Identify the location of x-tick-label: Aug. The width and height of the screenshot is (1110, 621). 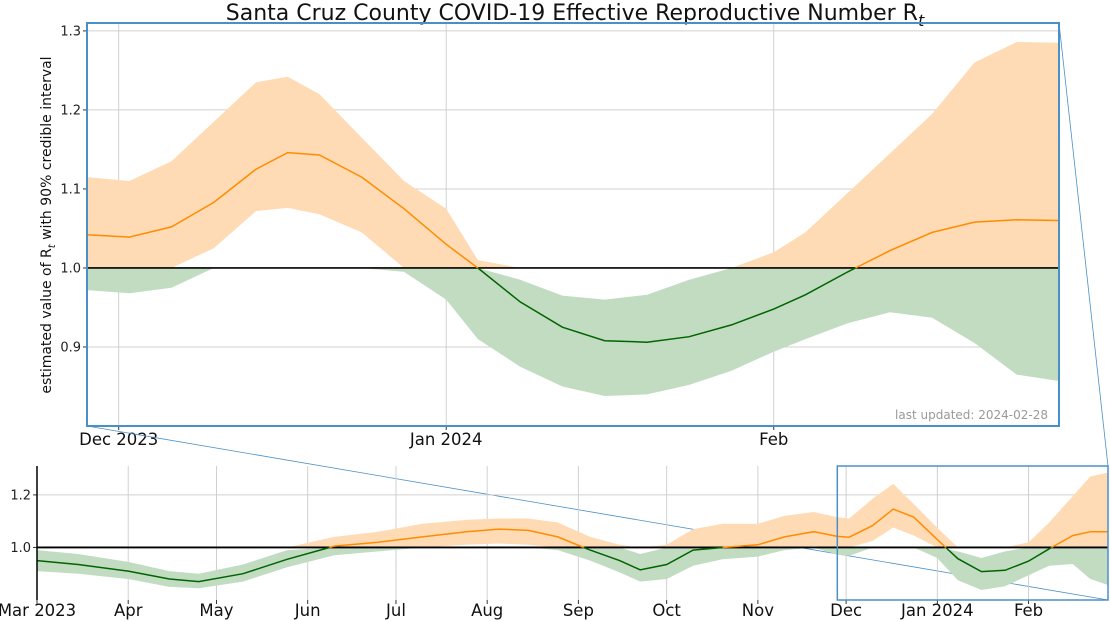
(487, 610).